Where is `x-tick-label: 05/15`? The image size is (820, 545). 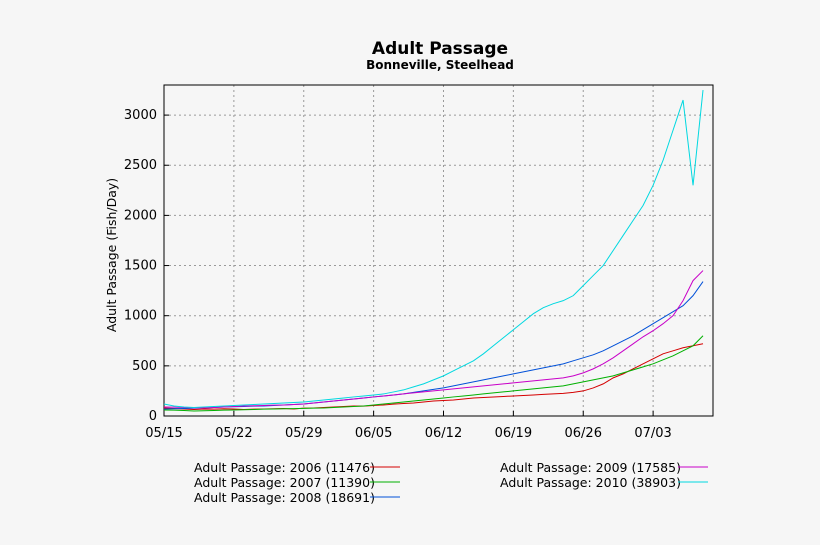 x-tick-label: 05/15 is located at coordinates (163, 433).